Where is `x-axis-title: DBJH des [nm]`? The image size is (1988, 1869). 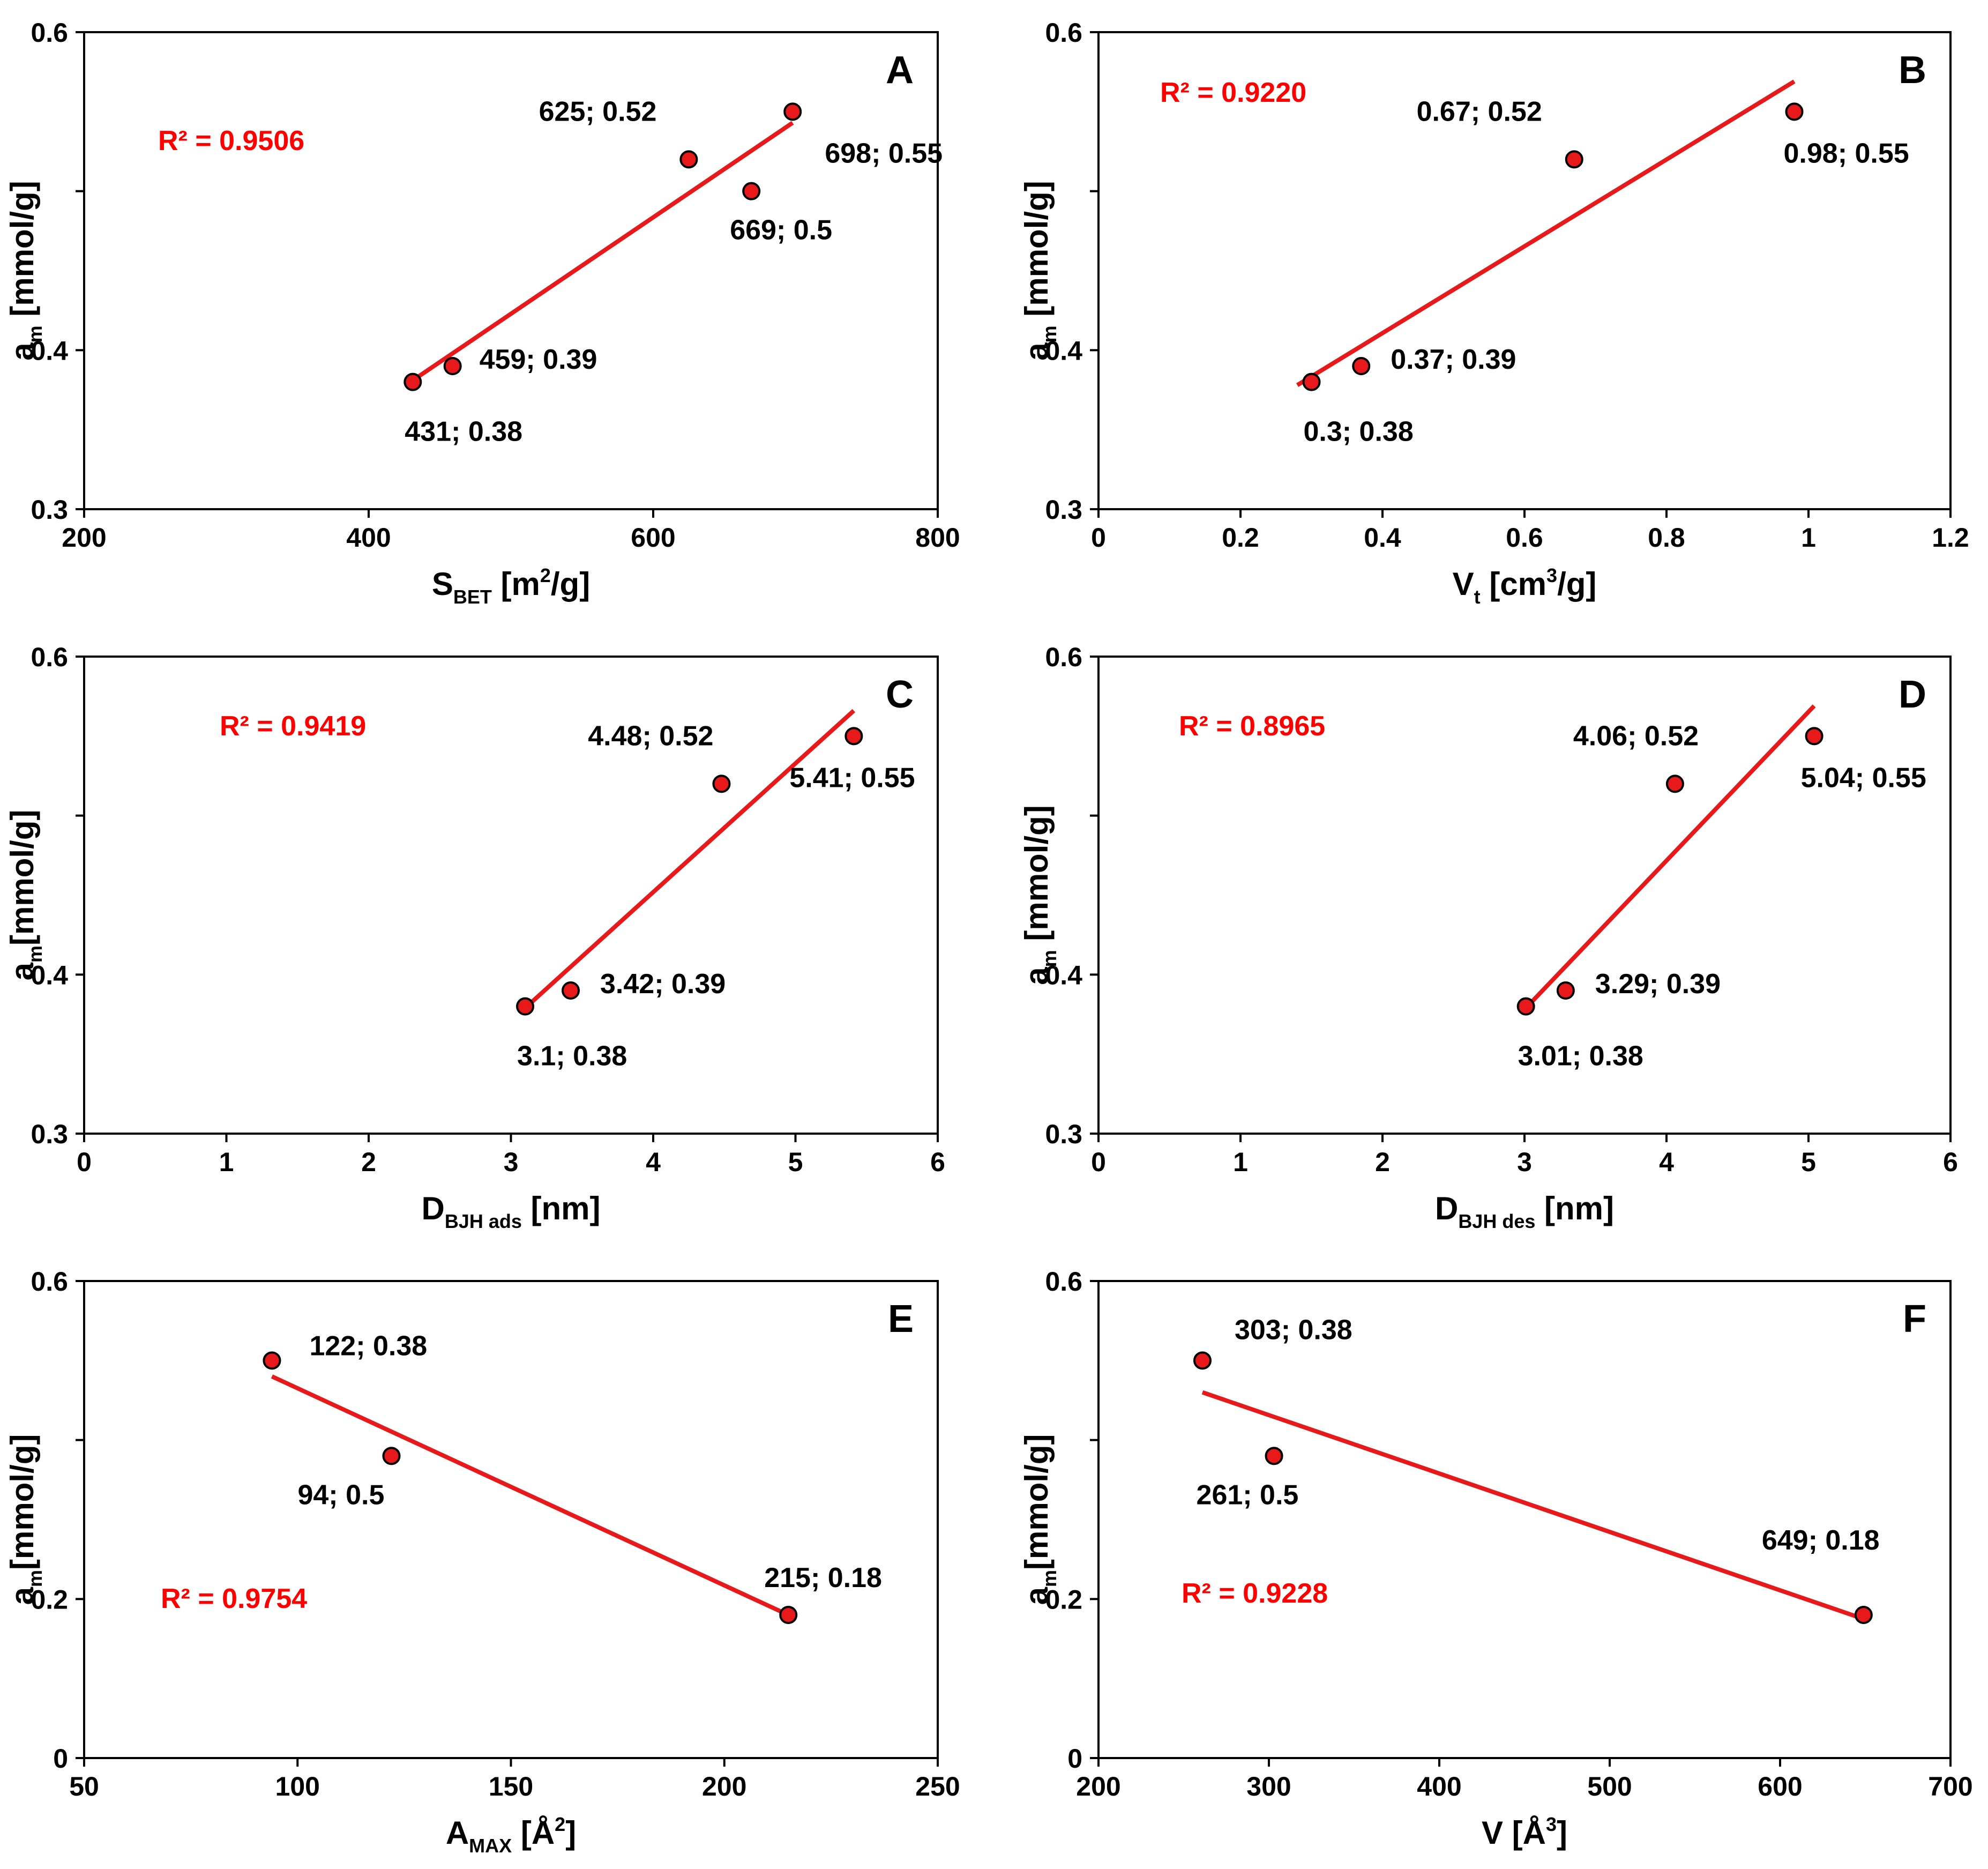
x-axis-title: DBJH des [nm] is located at coordinates (1524, 1211).